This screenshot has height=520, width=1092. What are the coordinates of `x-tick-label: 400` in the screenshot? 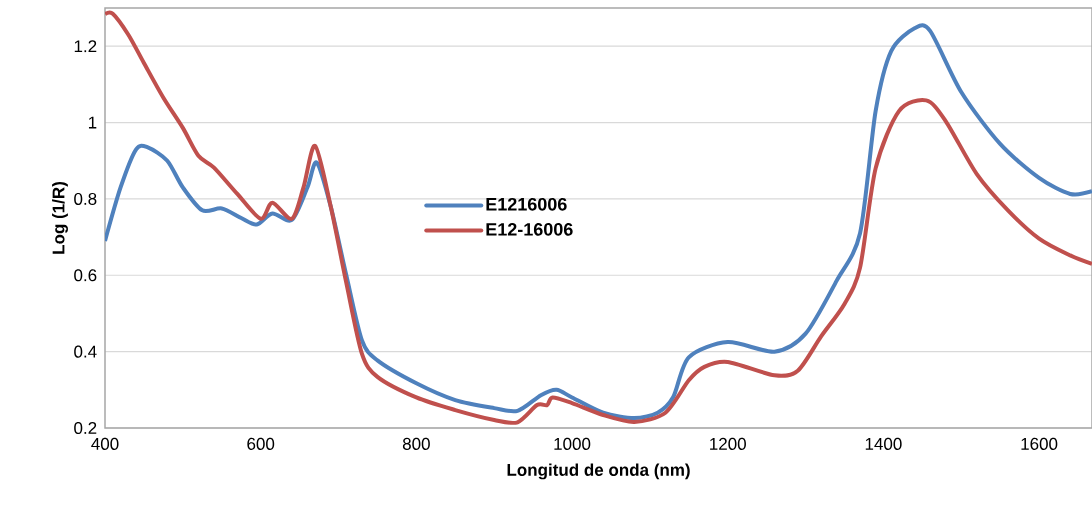 It's located at (105, 443).